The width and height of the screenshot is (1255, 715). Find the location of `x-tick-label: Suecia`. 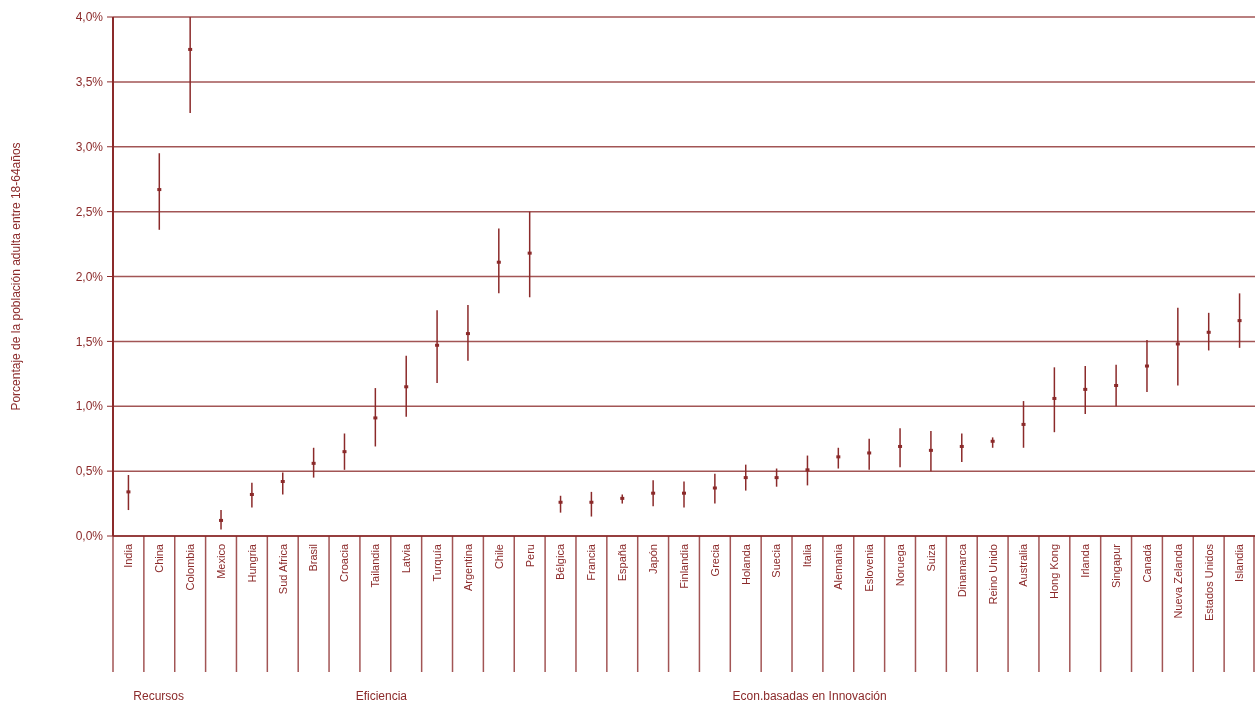

x-tick-label: Suecia is located at coordinates (776, 560).